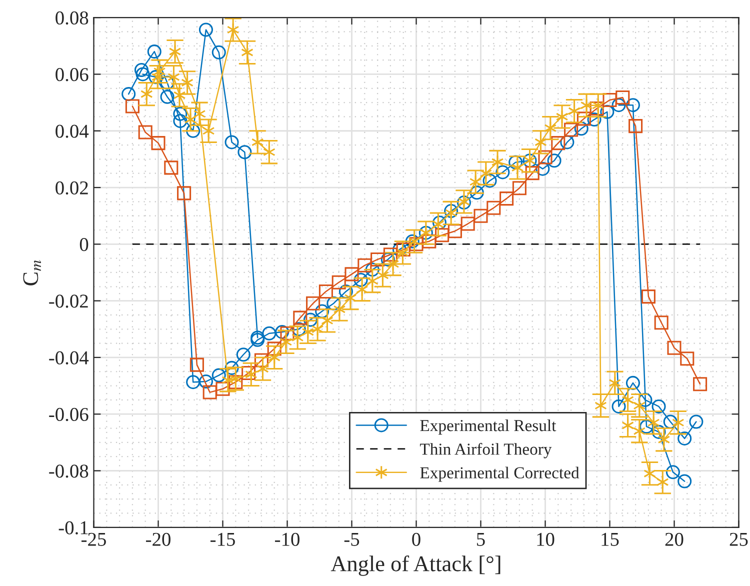 The image size is (750, 586). I want to click on y-tick-label: -0.04, so click(69, 357).